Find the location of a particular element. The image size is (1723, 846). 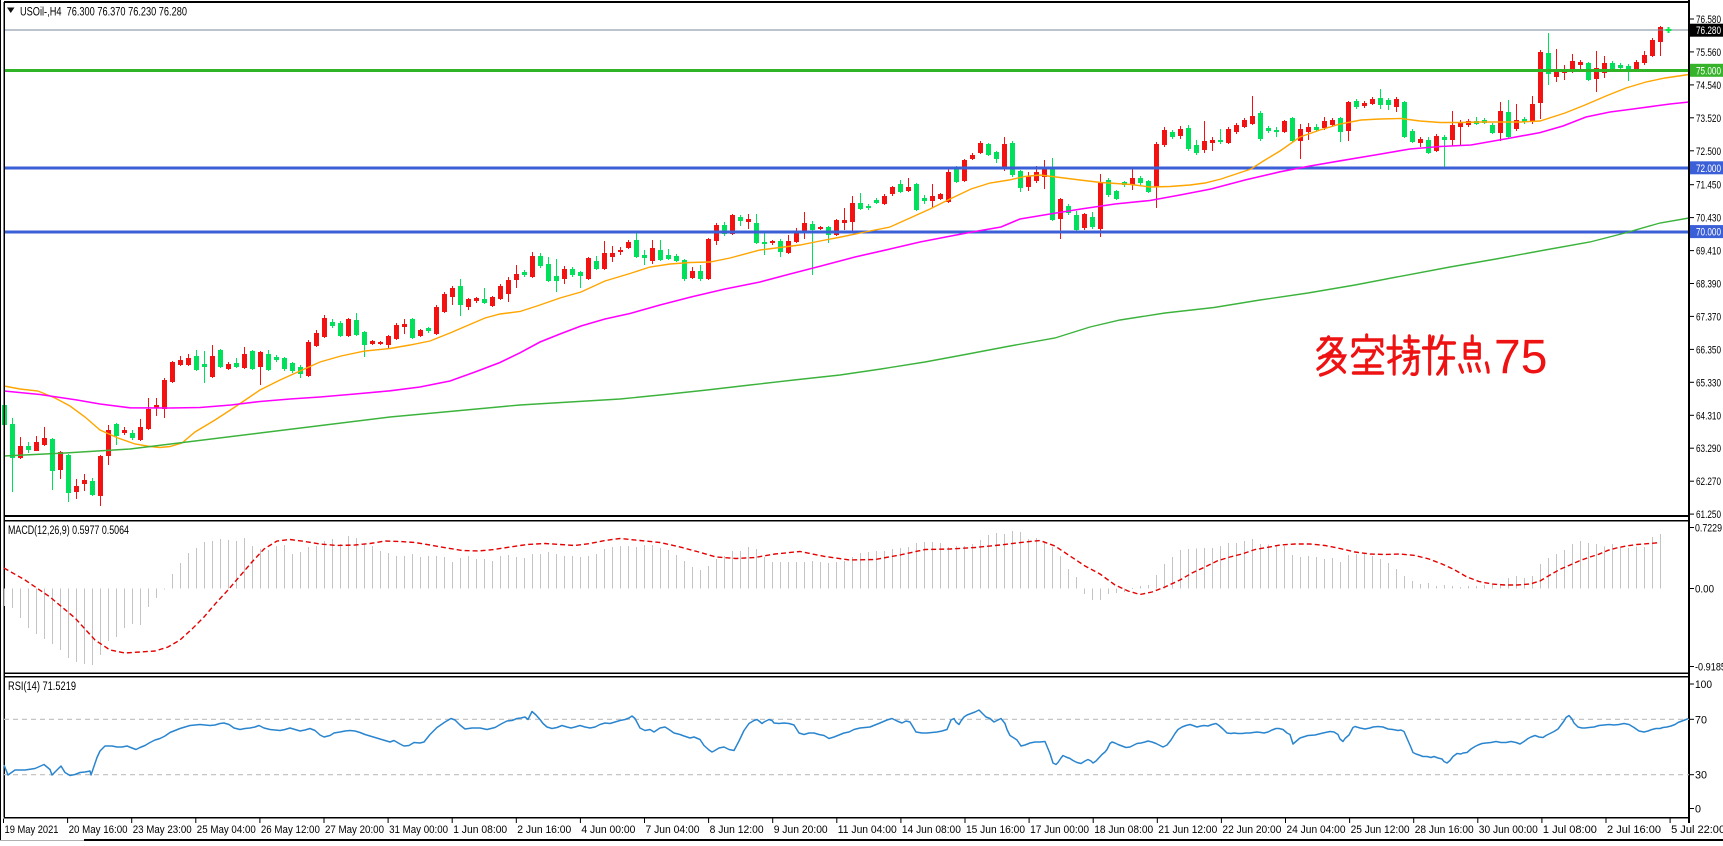

svg-text: 62.270 is located at coordinates (1708, 482).